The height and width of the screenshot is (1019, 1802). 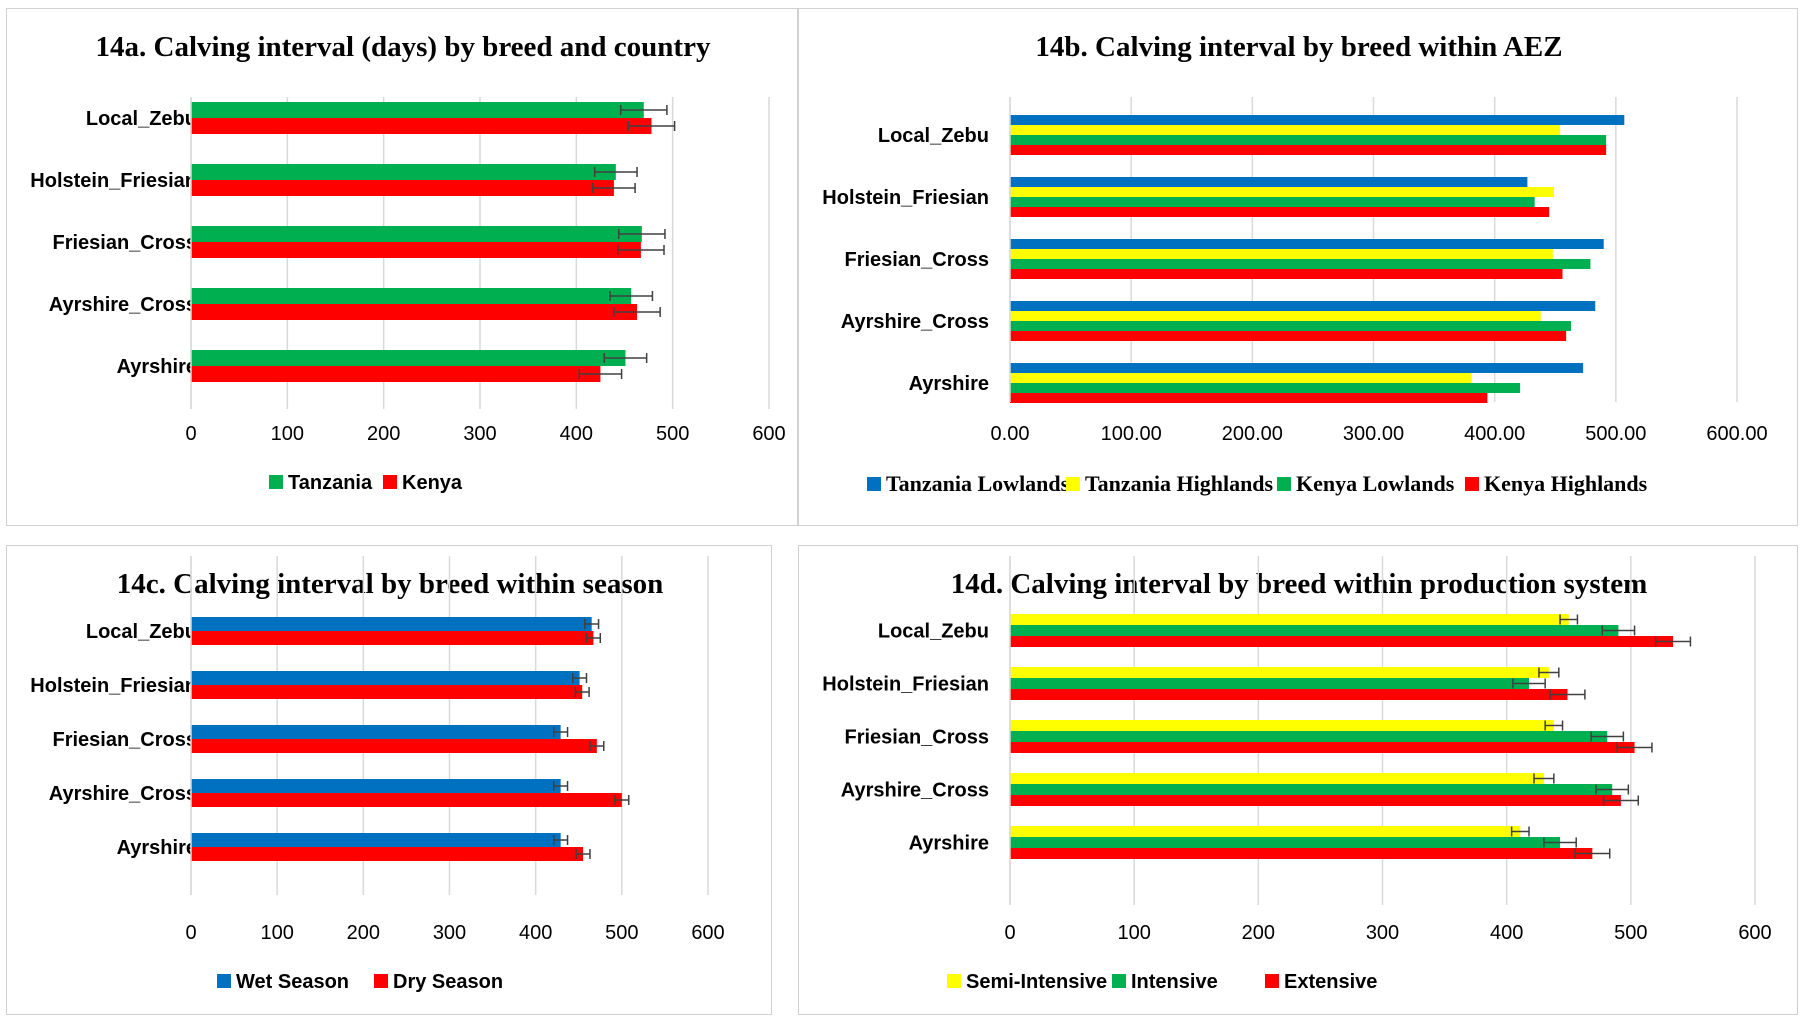 What do you see at coordinates (978, 483) in the screenshot?
I see `legend-label: Tanzania Lowlands` at bounding box center [978, 483].